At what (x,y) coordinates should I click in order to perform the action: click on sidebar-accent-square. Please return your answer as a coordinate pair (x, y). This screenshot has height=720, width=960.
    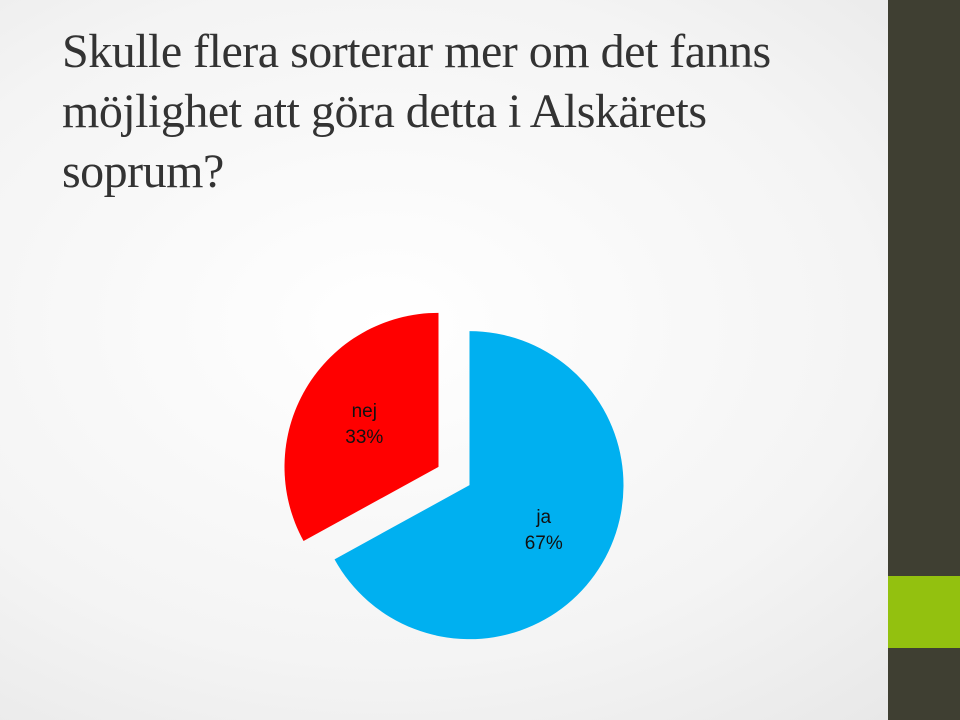
    Looking at the image, I should click on (924, 612).